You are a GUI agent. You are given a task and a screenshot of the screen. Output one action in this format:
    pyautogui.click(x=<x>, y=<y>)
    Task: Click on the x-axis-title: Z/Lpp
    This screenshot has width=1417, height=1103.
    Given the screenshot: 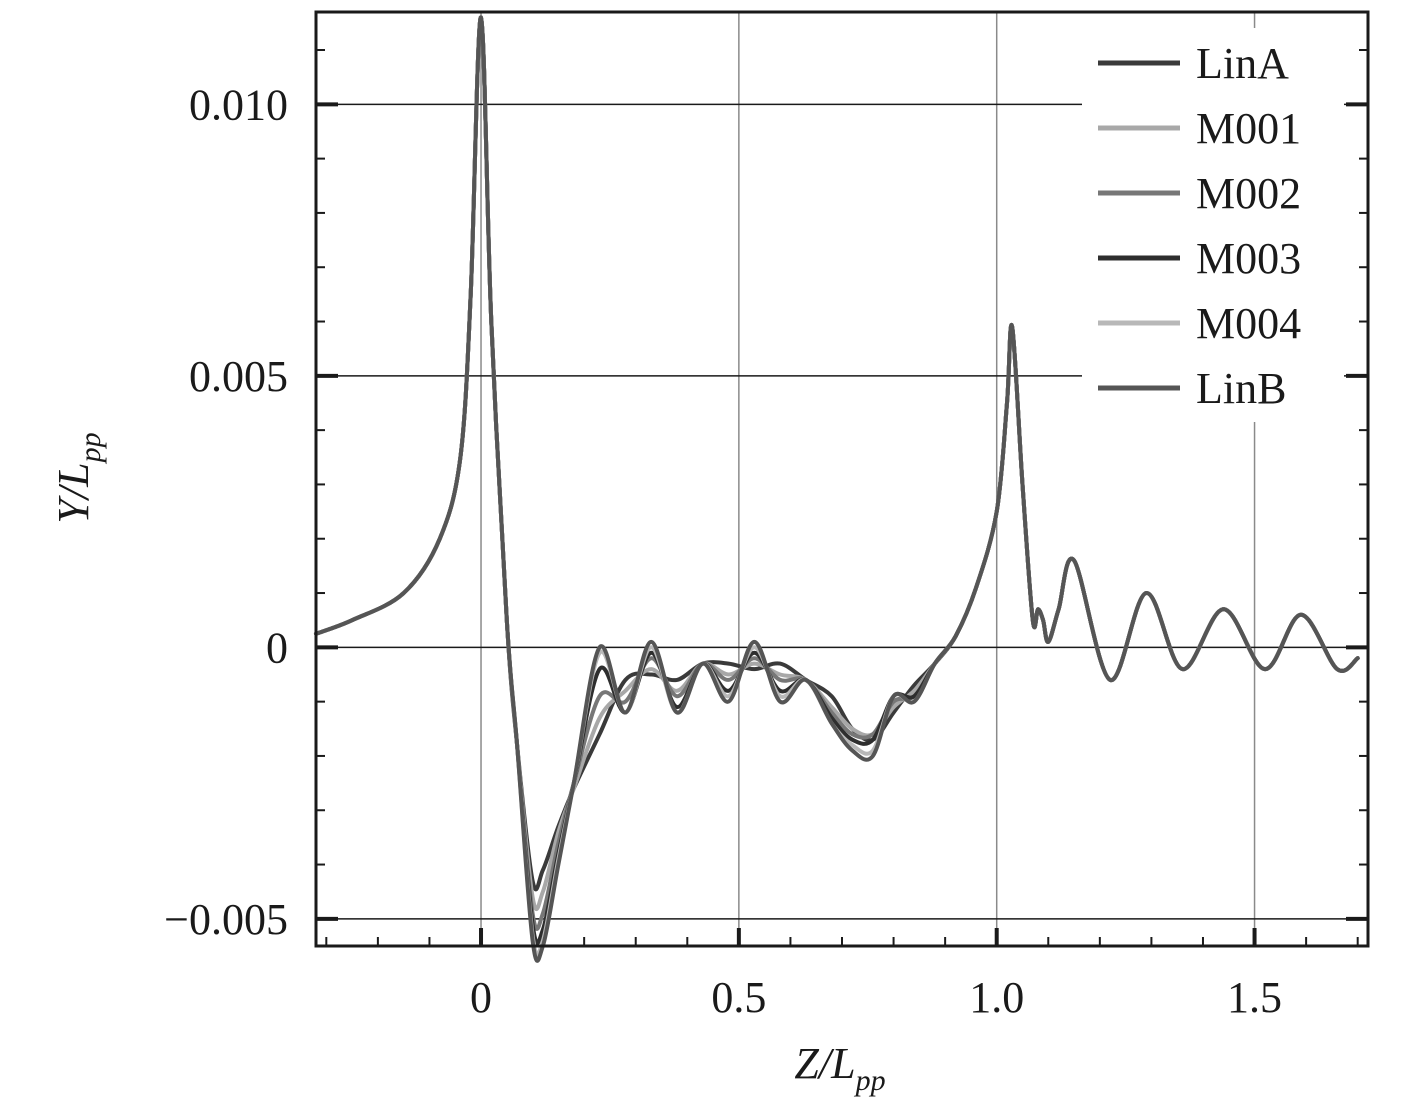 What is the action you would take?
    pyautogui.click(x=839, y=1068)
    